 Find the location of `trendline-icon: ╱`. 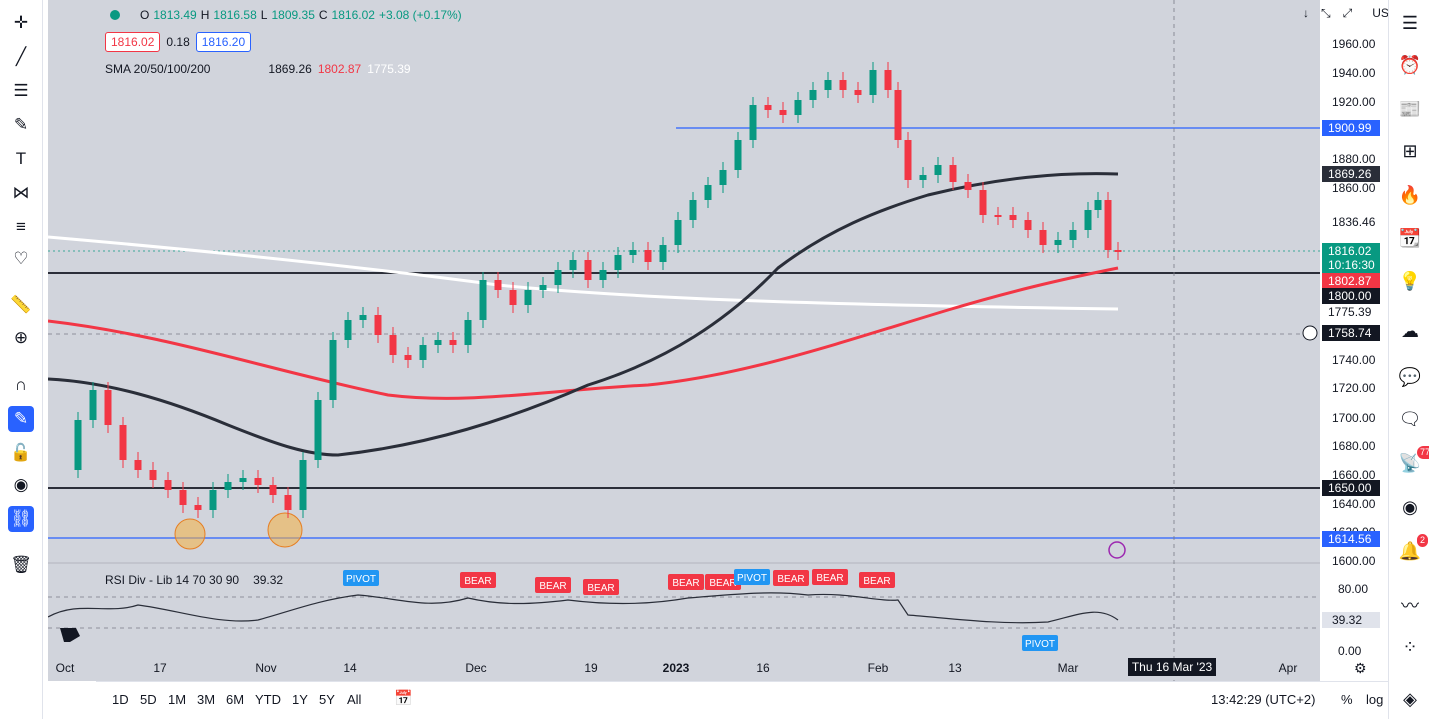

trendline-icon: ╱ is located at coordinates (21, 56).